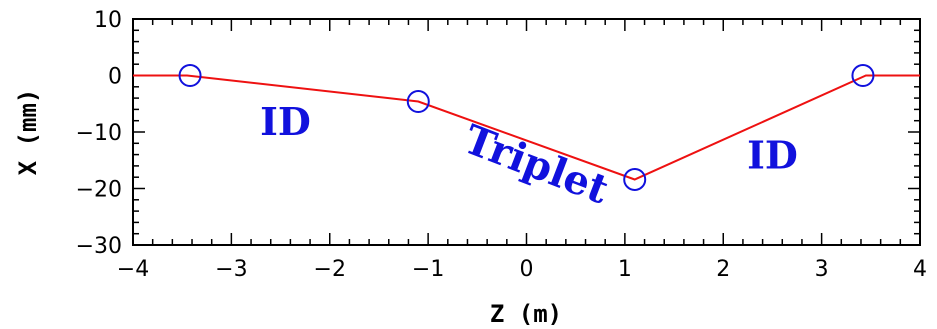 This screenshot has width=937, height=329. What do you see at coordinates (231, 269) in the screenshot?
I see `x-tick-label: −3` at bounding box center [231, 269].